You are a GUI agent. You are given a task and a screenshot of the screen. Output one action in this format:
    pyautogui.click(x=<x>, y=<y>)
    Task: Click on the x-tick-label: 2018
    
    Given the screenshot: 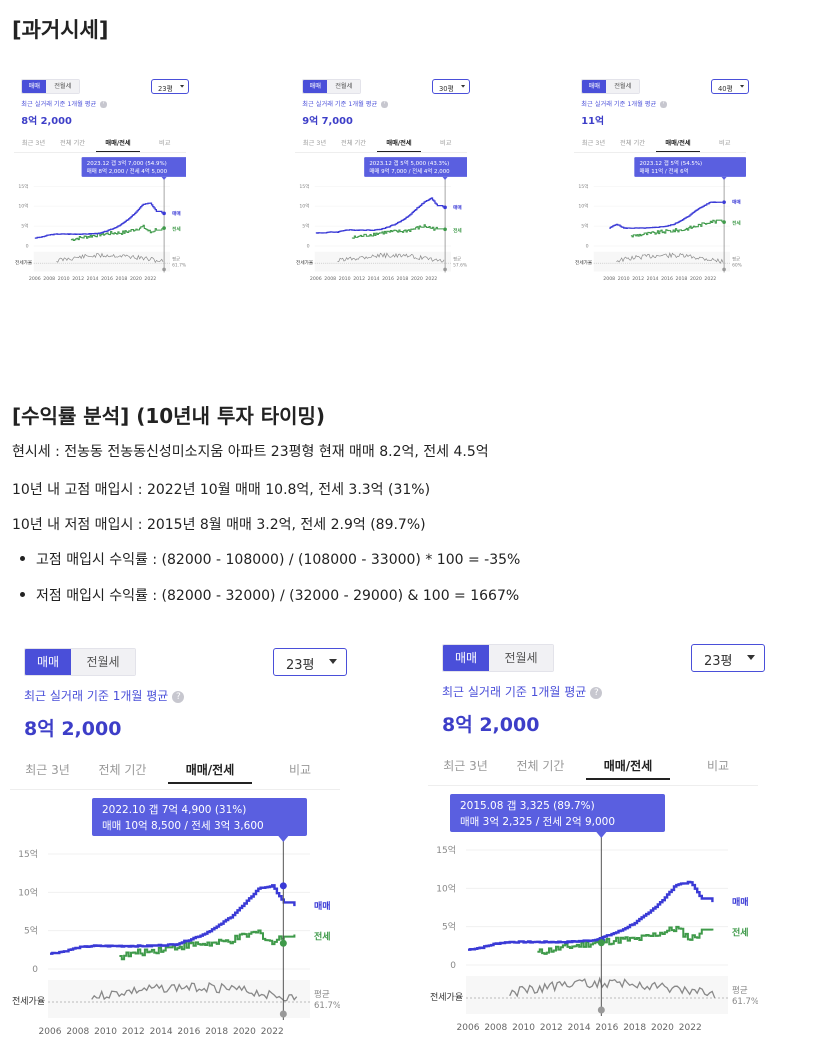 What is the action you would take?
    pyautogui.click(x=682, y=279)
    